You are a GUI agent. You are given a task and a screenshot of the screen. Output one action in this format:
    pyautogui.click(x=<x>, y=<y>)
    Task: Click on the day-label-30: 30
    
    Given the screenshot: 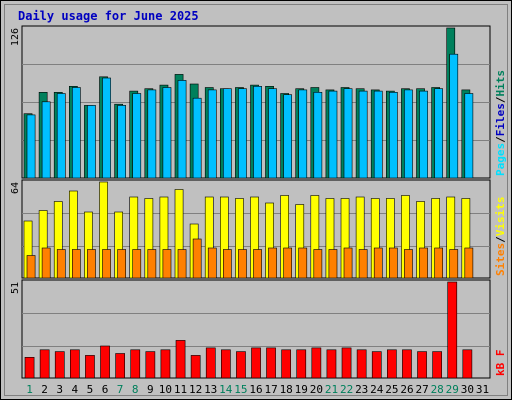 What is the action you would take?
    pyautogui.click(x=467, y=389)
    